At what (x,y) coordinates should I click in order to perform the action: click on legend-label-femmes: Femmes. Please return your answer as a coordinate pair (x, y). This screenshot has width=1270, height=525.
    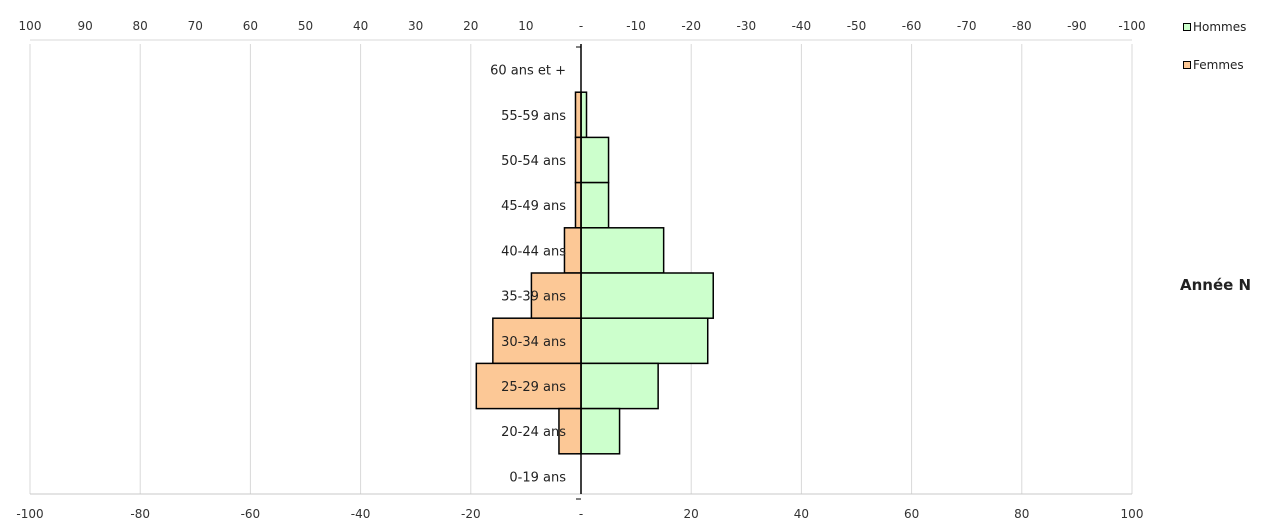
    Looking at the image, I should click on (1218, 65).